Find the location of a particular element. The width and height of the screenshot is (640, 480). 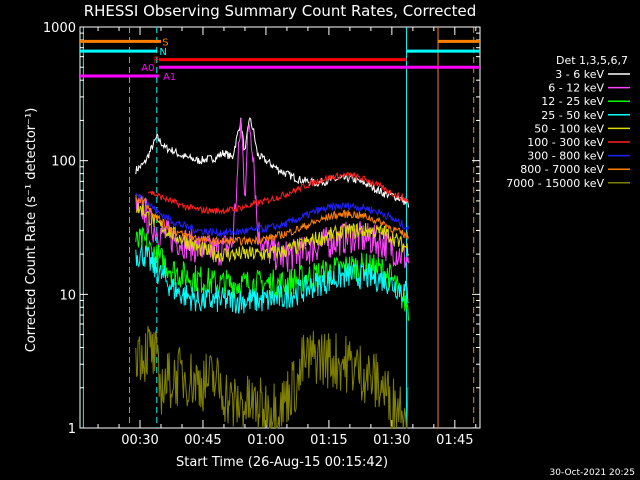

flag-label-s: S is located at coordinates (165, 42).